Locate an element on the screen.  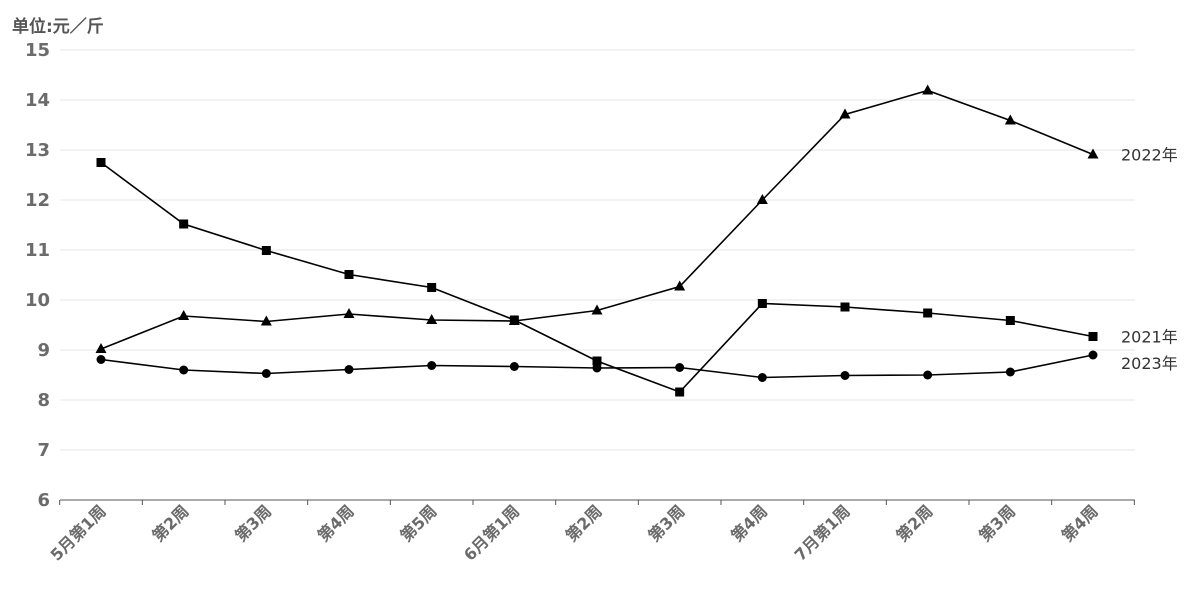
series-circle is located at coordinates (597, 366).